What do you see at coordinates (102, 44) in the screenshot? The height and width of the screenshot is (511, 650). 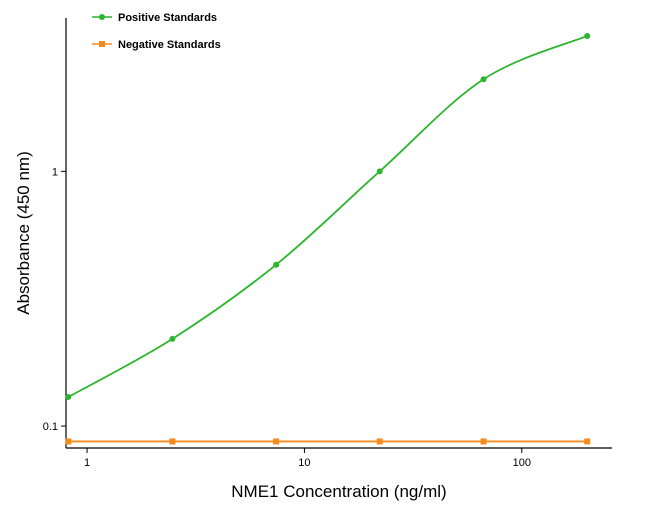 I see `legend-negative-marker` at bounding box center [102, 44].